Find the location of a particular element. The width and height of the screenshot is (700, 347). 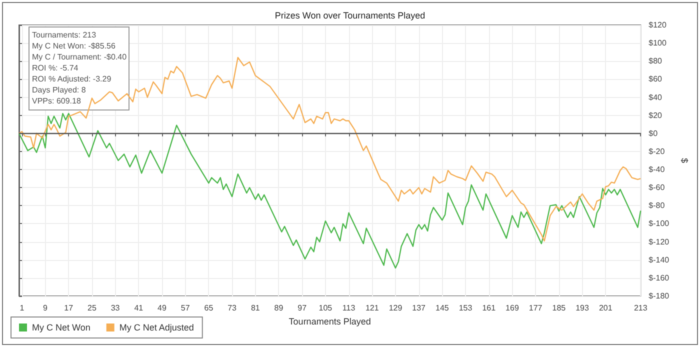

x-axis-title: Tournaments Played is located at coordinates (329, 321).